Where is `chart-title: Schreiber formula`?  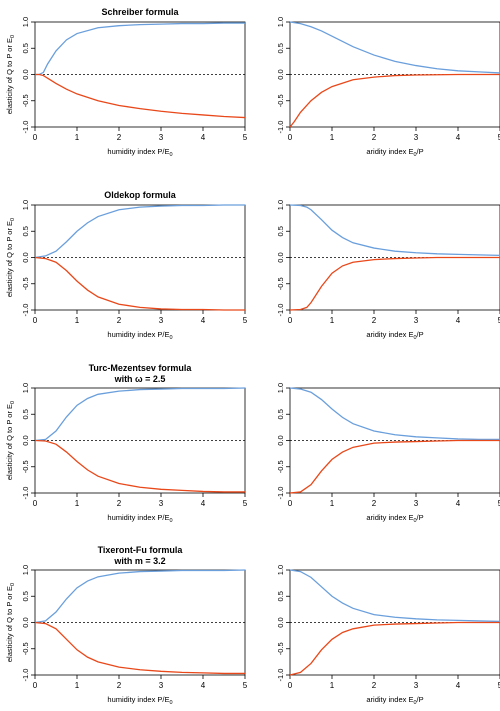
chart-title: Schreiber formula is located at coordinates (140, 12).